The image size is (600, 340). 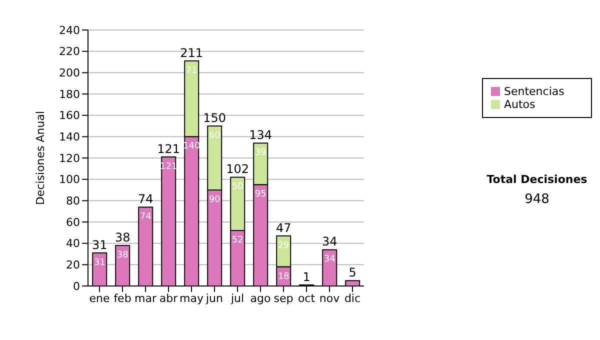 I want to click on total-label: 150, so click(x=214, y=118).